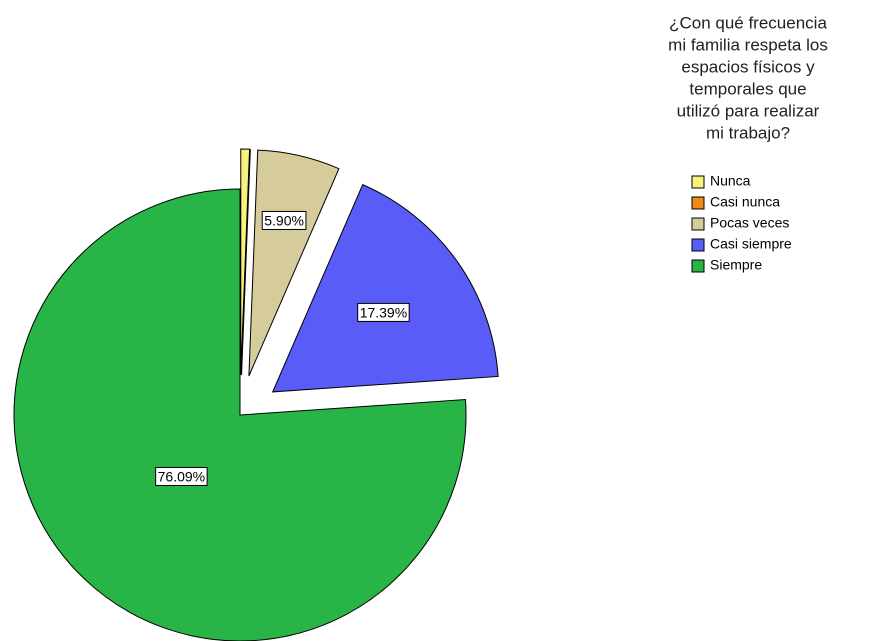 This screenshot has height=641, width=869. I want to click on data-label: 5.90%, so click(284, 220).